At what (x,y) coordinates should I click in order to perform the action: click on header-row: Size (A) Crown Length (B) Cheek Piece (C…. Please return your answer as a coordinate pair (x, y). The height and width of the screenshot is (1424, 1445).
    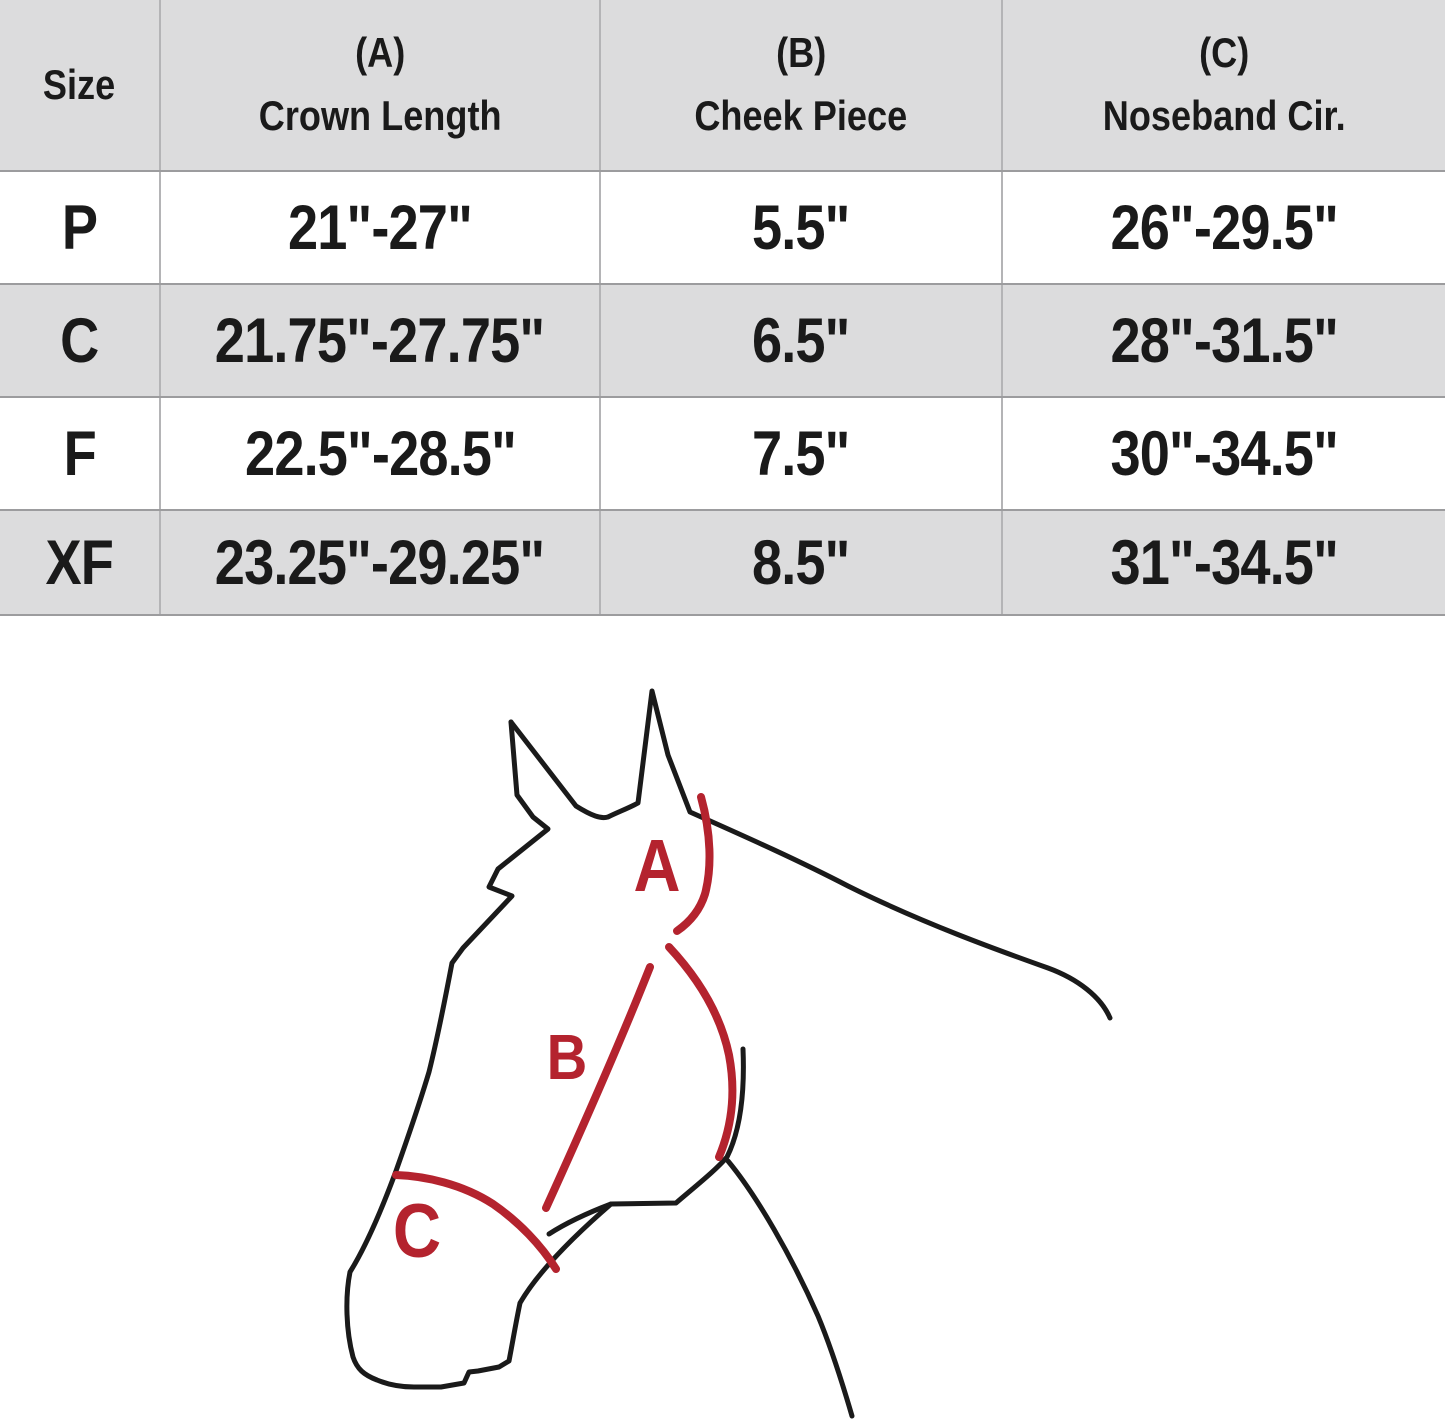
    Looking at the image, I should click on (722, 86).